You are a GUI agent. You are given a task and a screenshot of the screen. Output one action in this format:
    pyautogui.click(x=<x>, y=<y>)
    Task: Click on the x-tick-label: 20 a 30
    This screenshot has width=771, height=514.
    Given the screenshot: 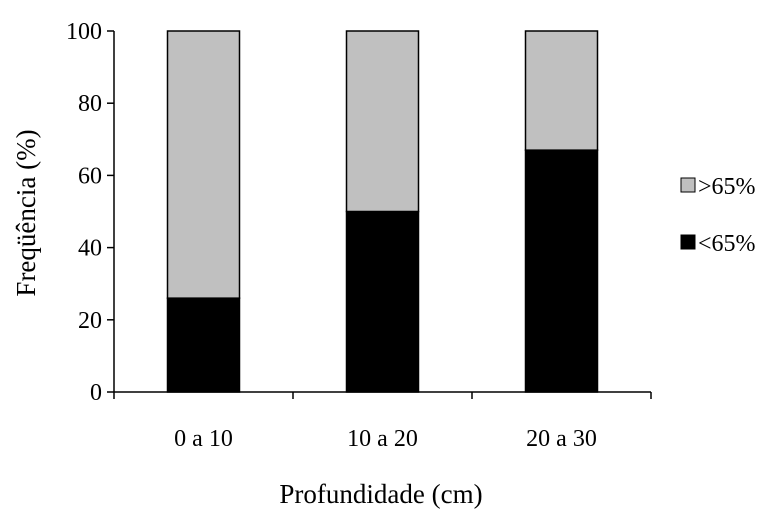 What is the action you would take?
    pyautogui.click(x=561, y=439)
    